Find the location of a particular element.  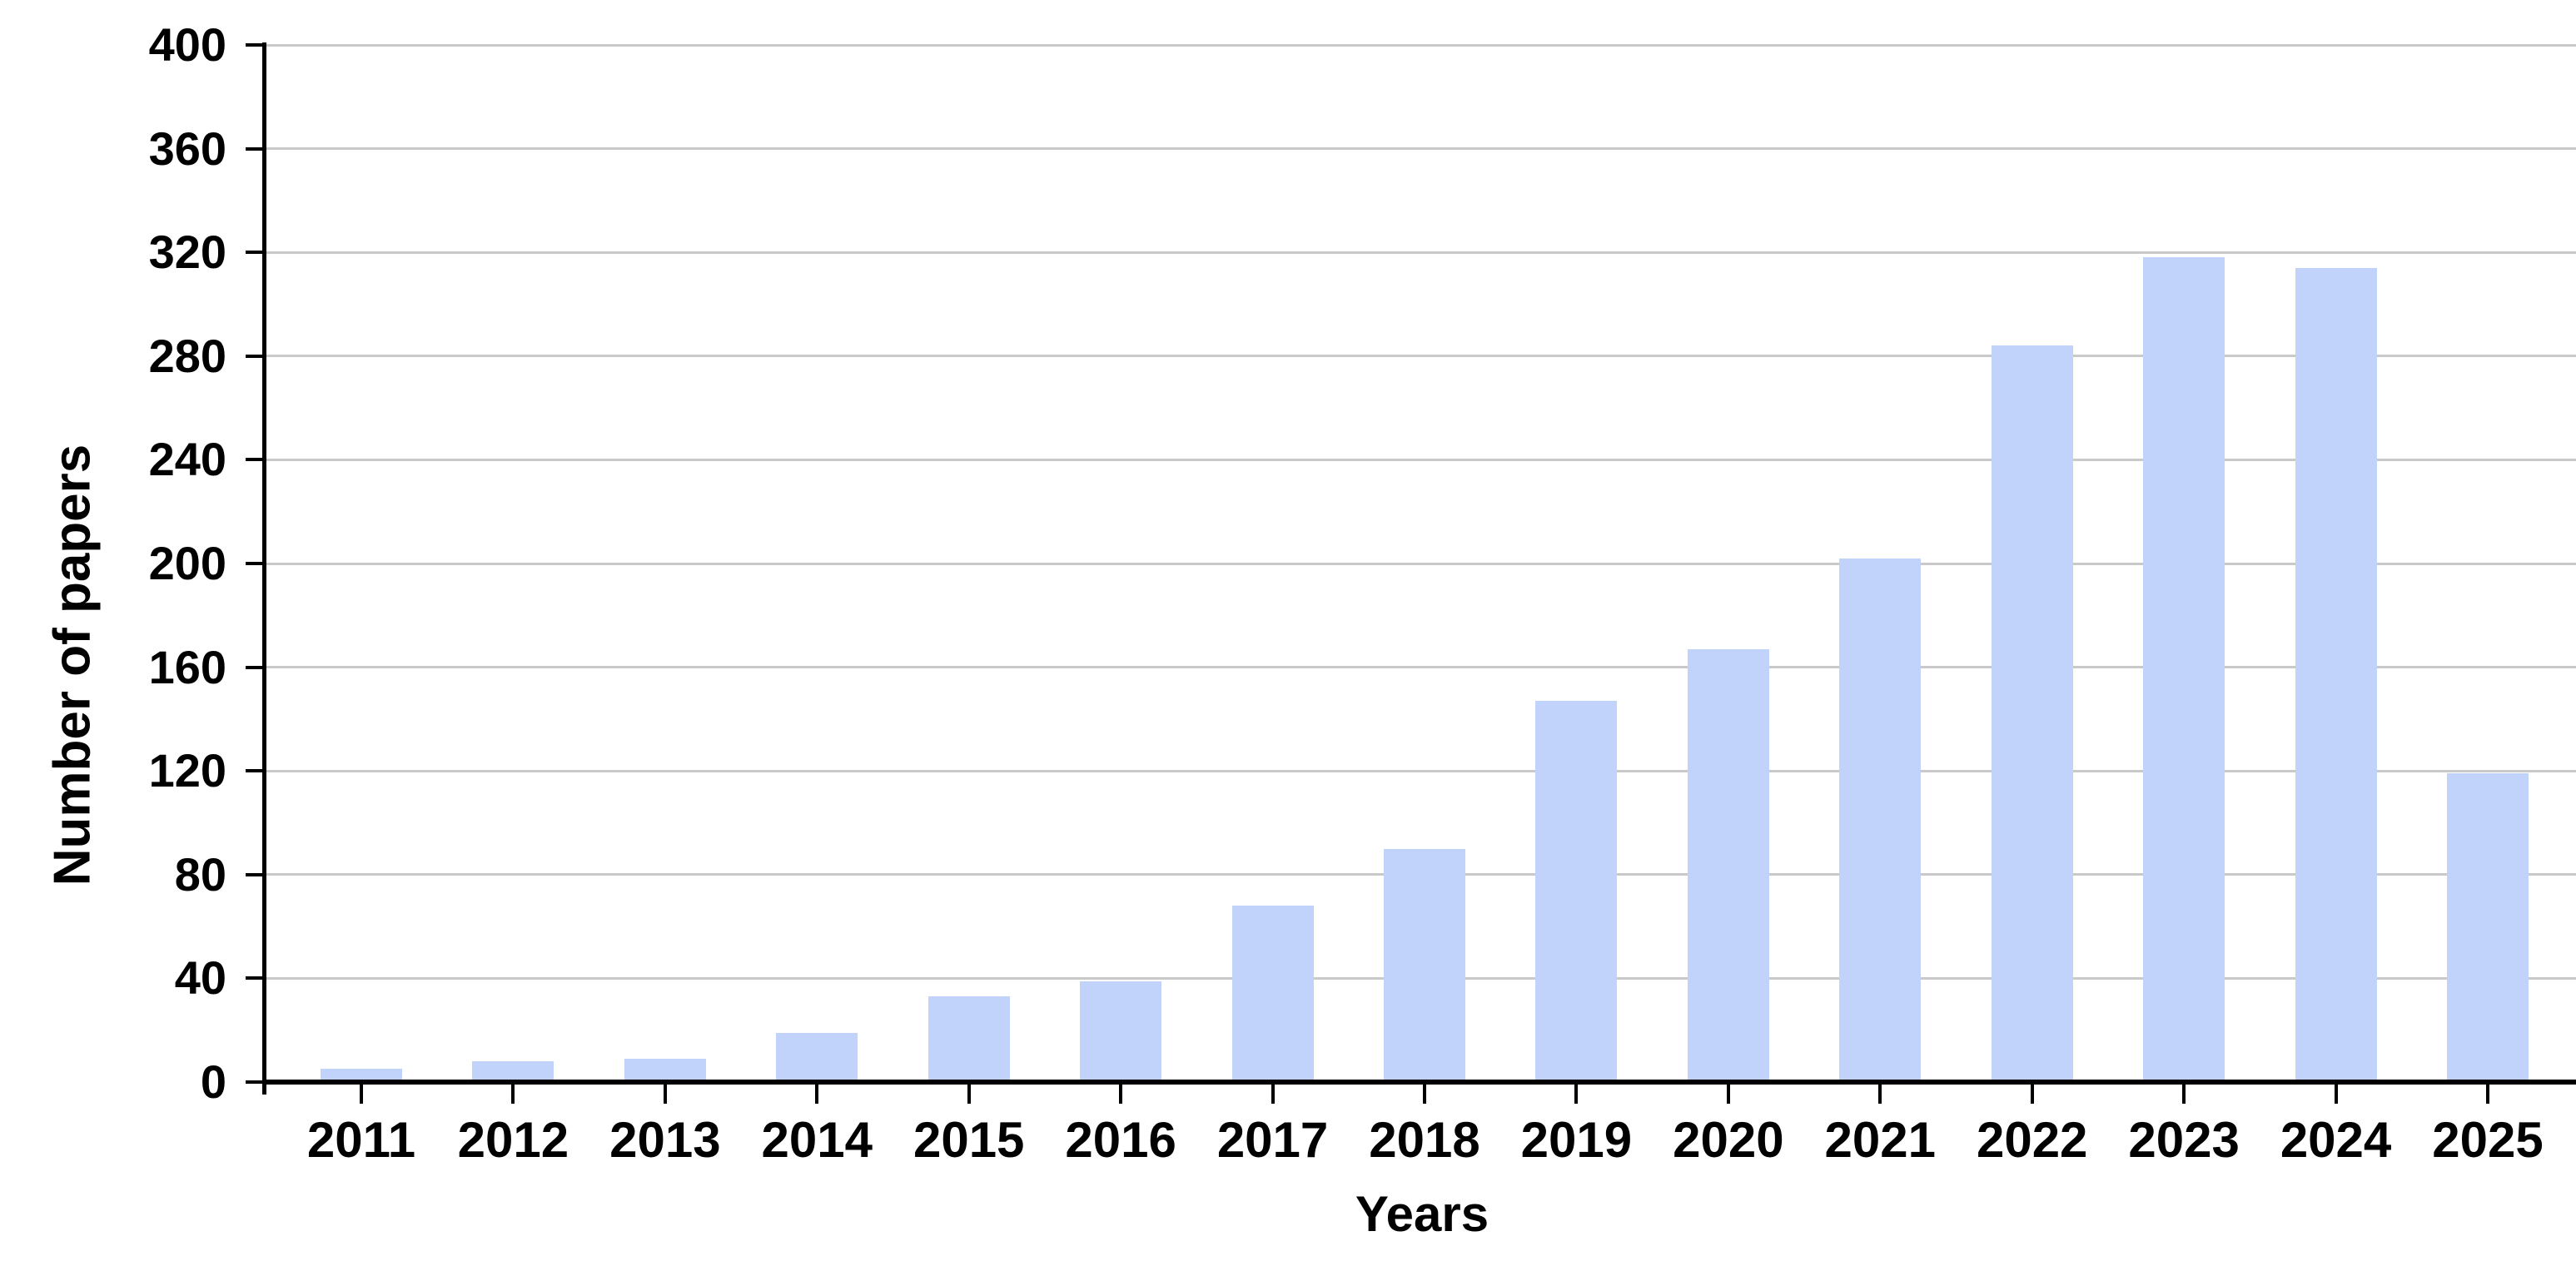

y-axis-spine is located at coordinates (264, 568).